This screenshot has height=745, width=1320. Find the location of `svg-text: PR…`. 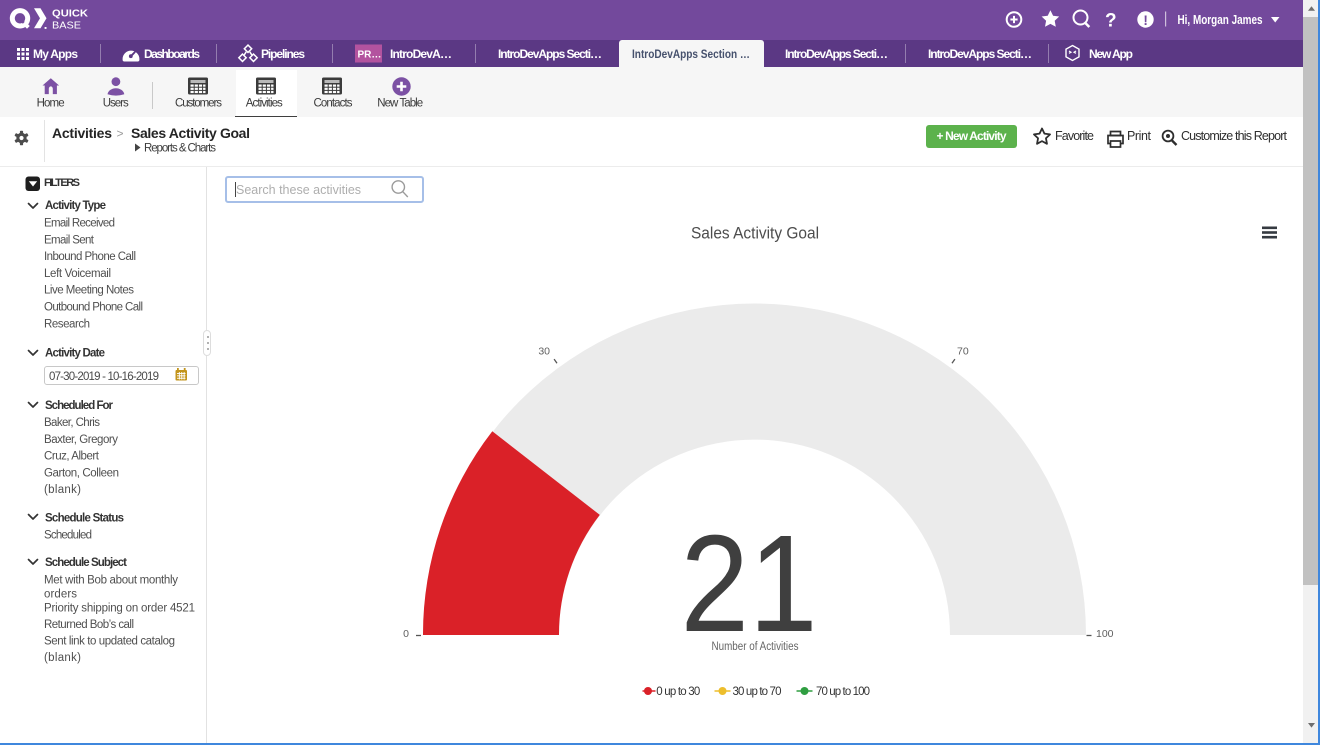

svg-text: PR… is located at coordinates (370, 55).